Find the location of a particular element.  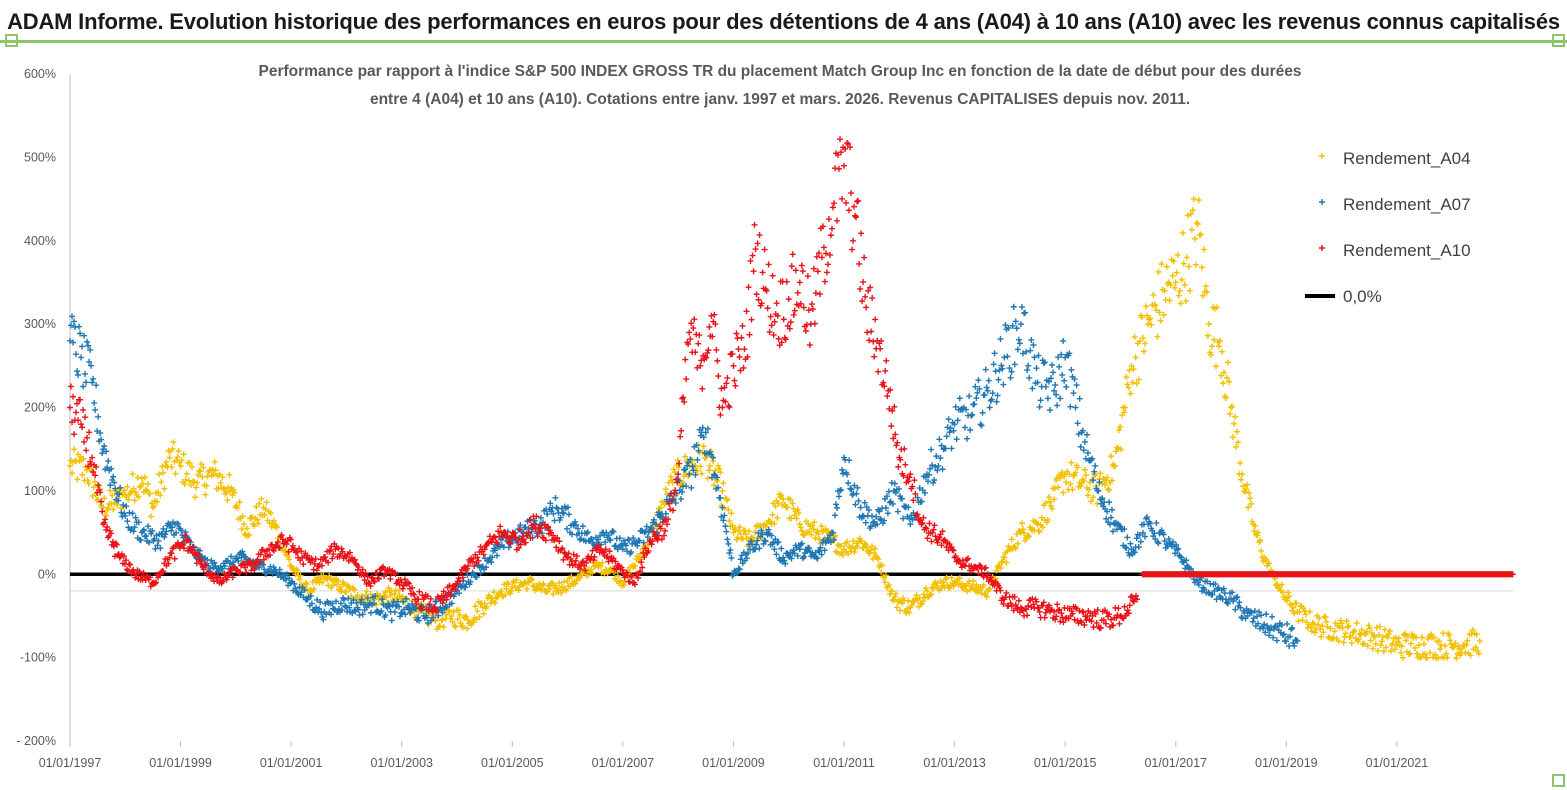

legend-label: Rendement_A07 is located at coordinates (1407, 204).